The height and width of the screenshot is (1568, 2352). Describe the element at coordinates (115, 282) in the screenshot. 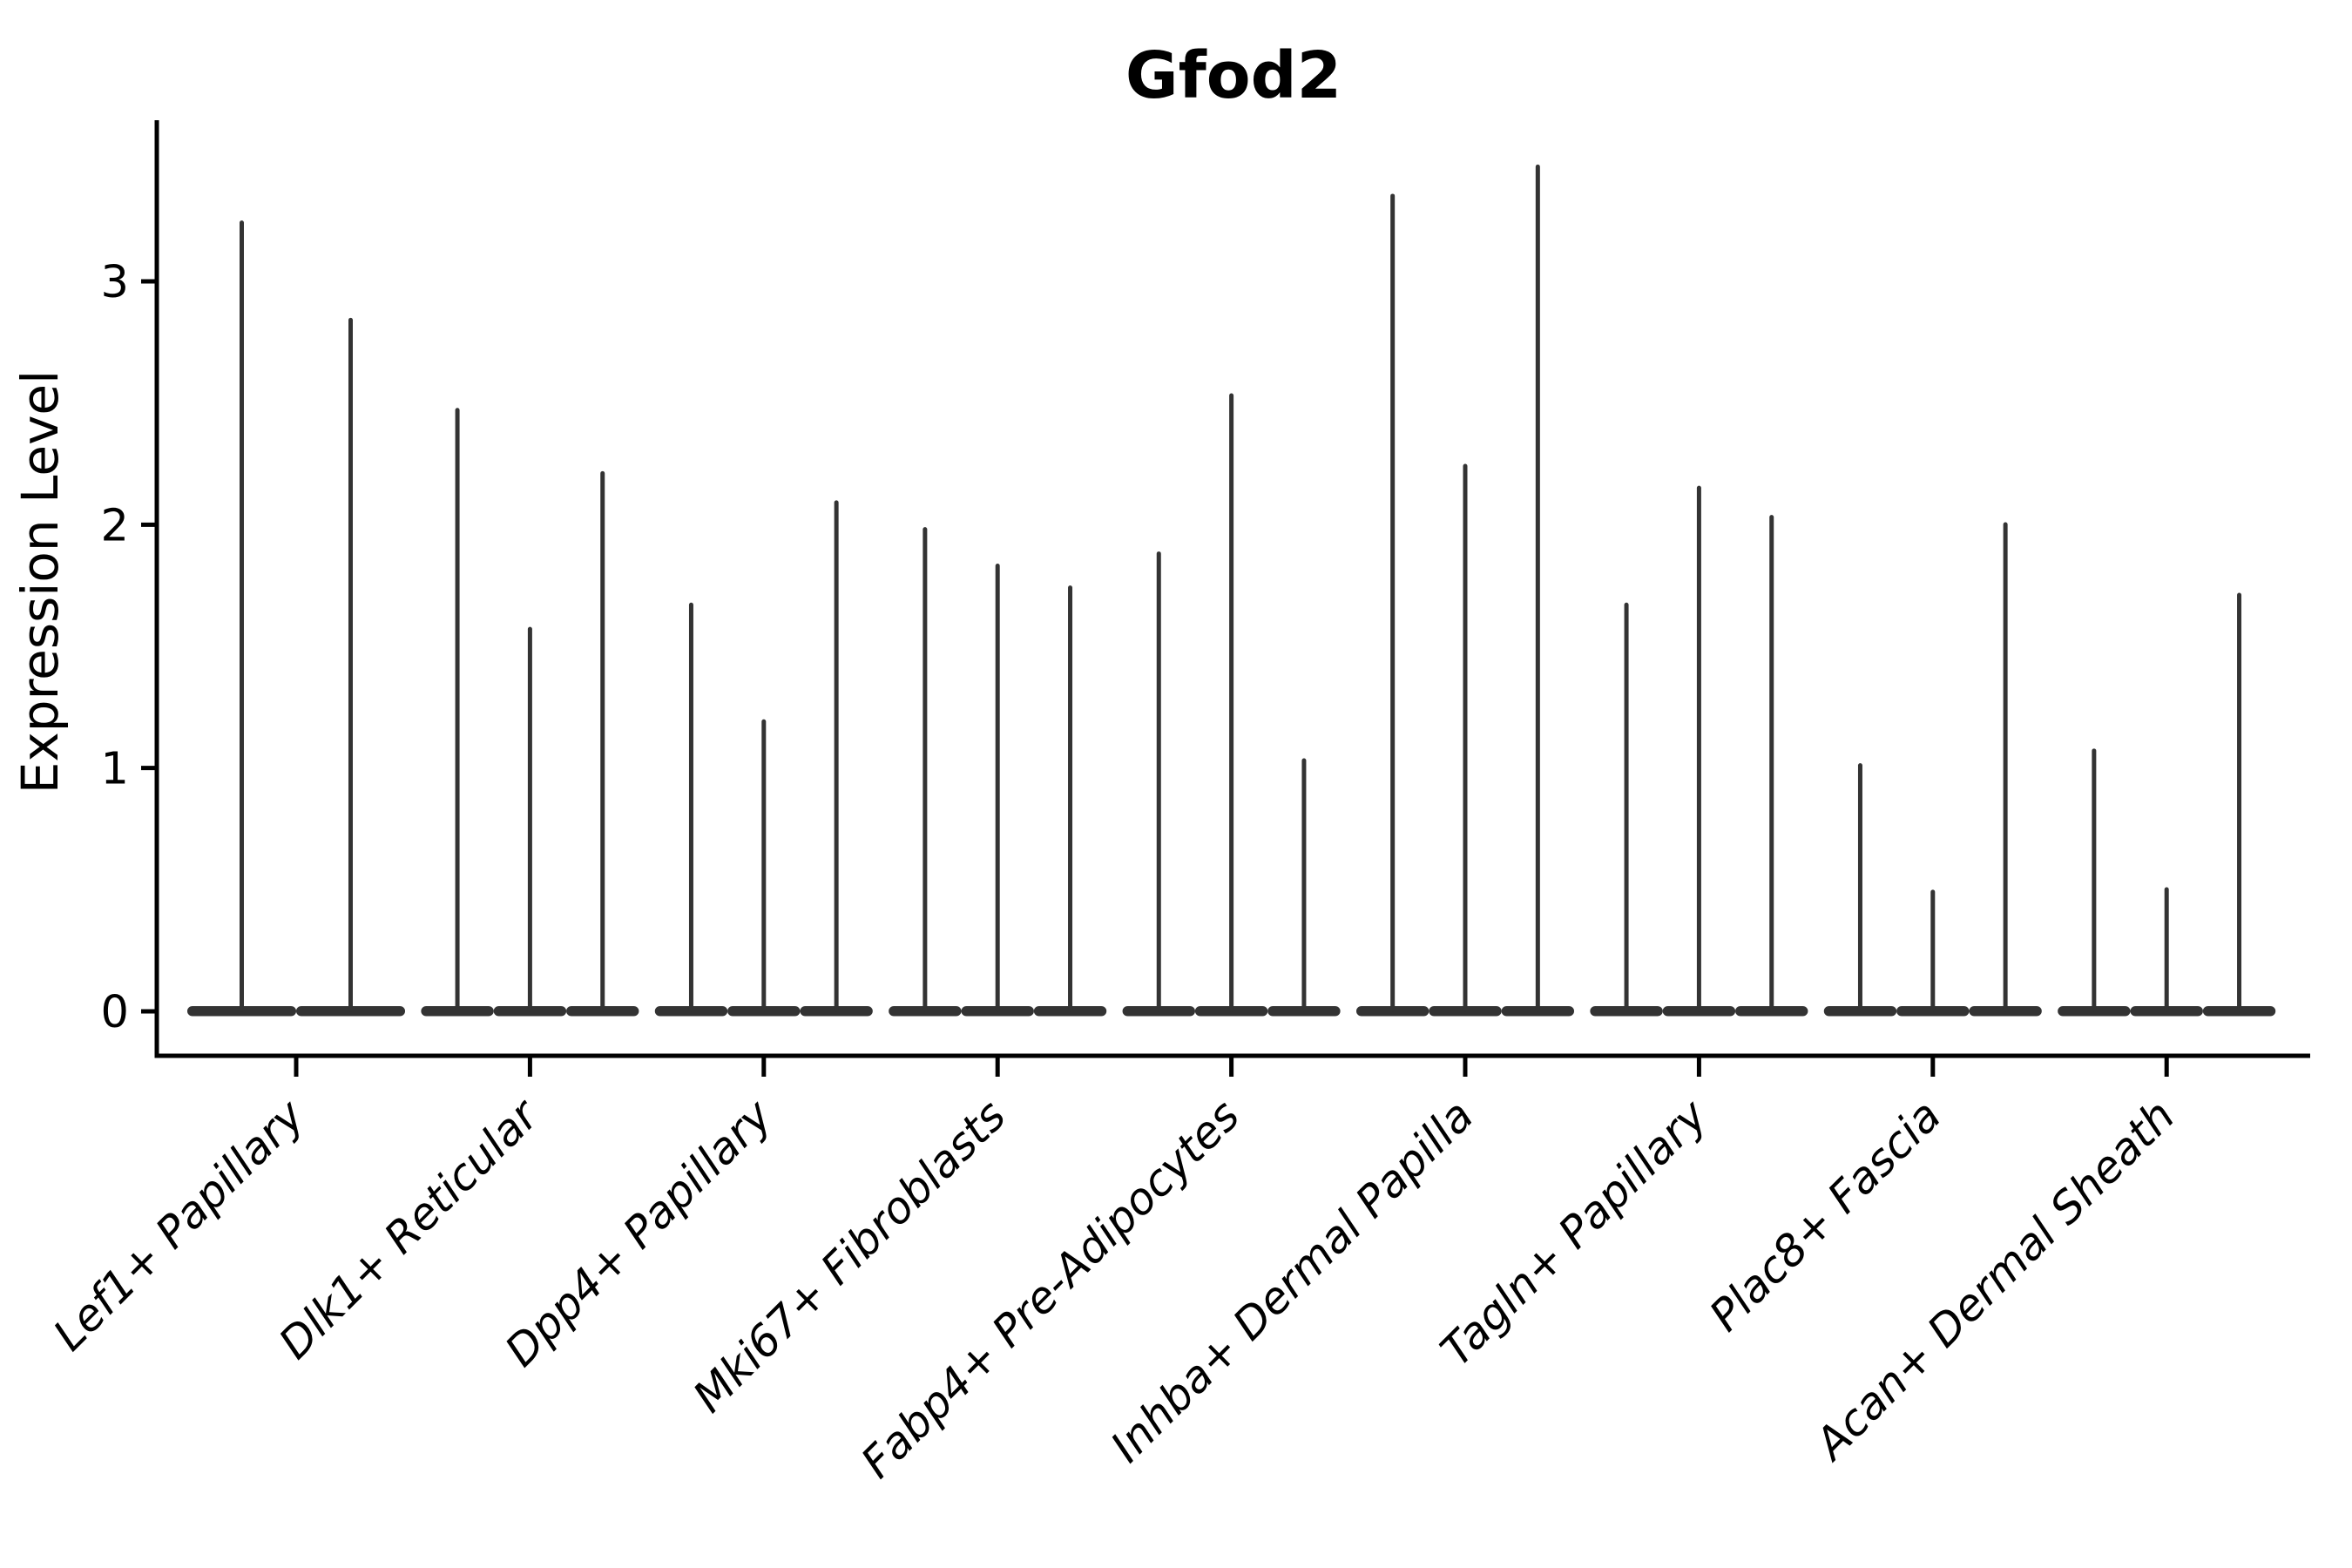

I see `y-tick-label: 3` at that location.